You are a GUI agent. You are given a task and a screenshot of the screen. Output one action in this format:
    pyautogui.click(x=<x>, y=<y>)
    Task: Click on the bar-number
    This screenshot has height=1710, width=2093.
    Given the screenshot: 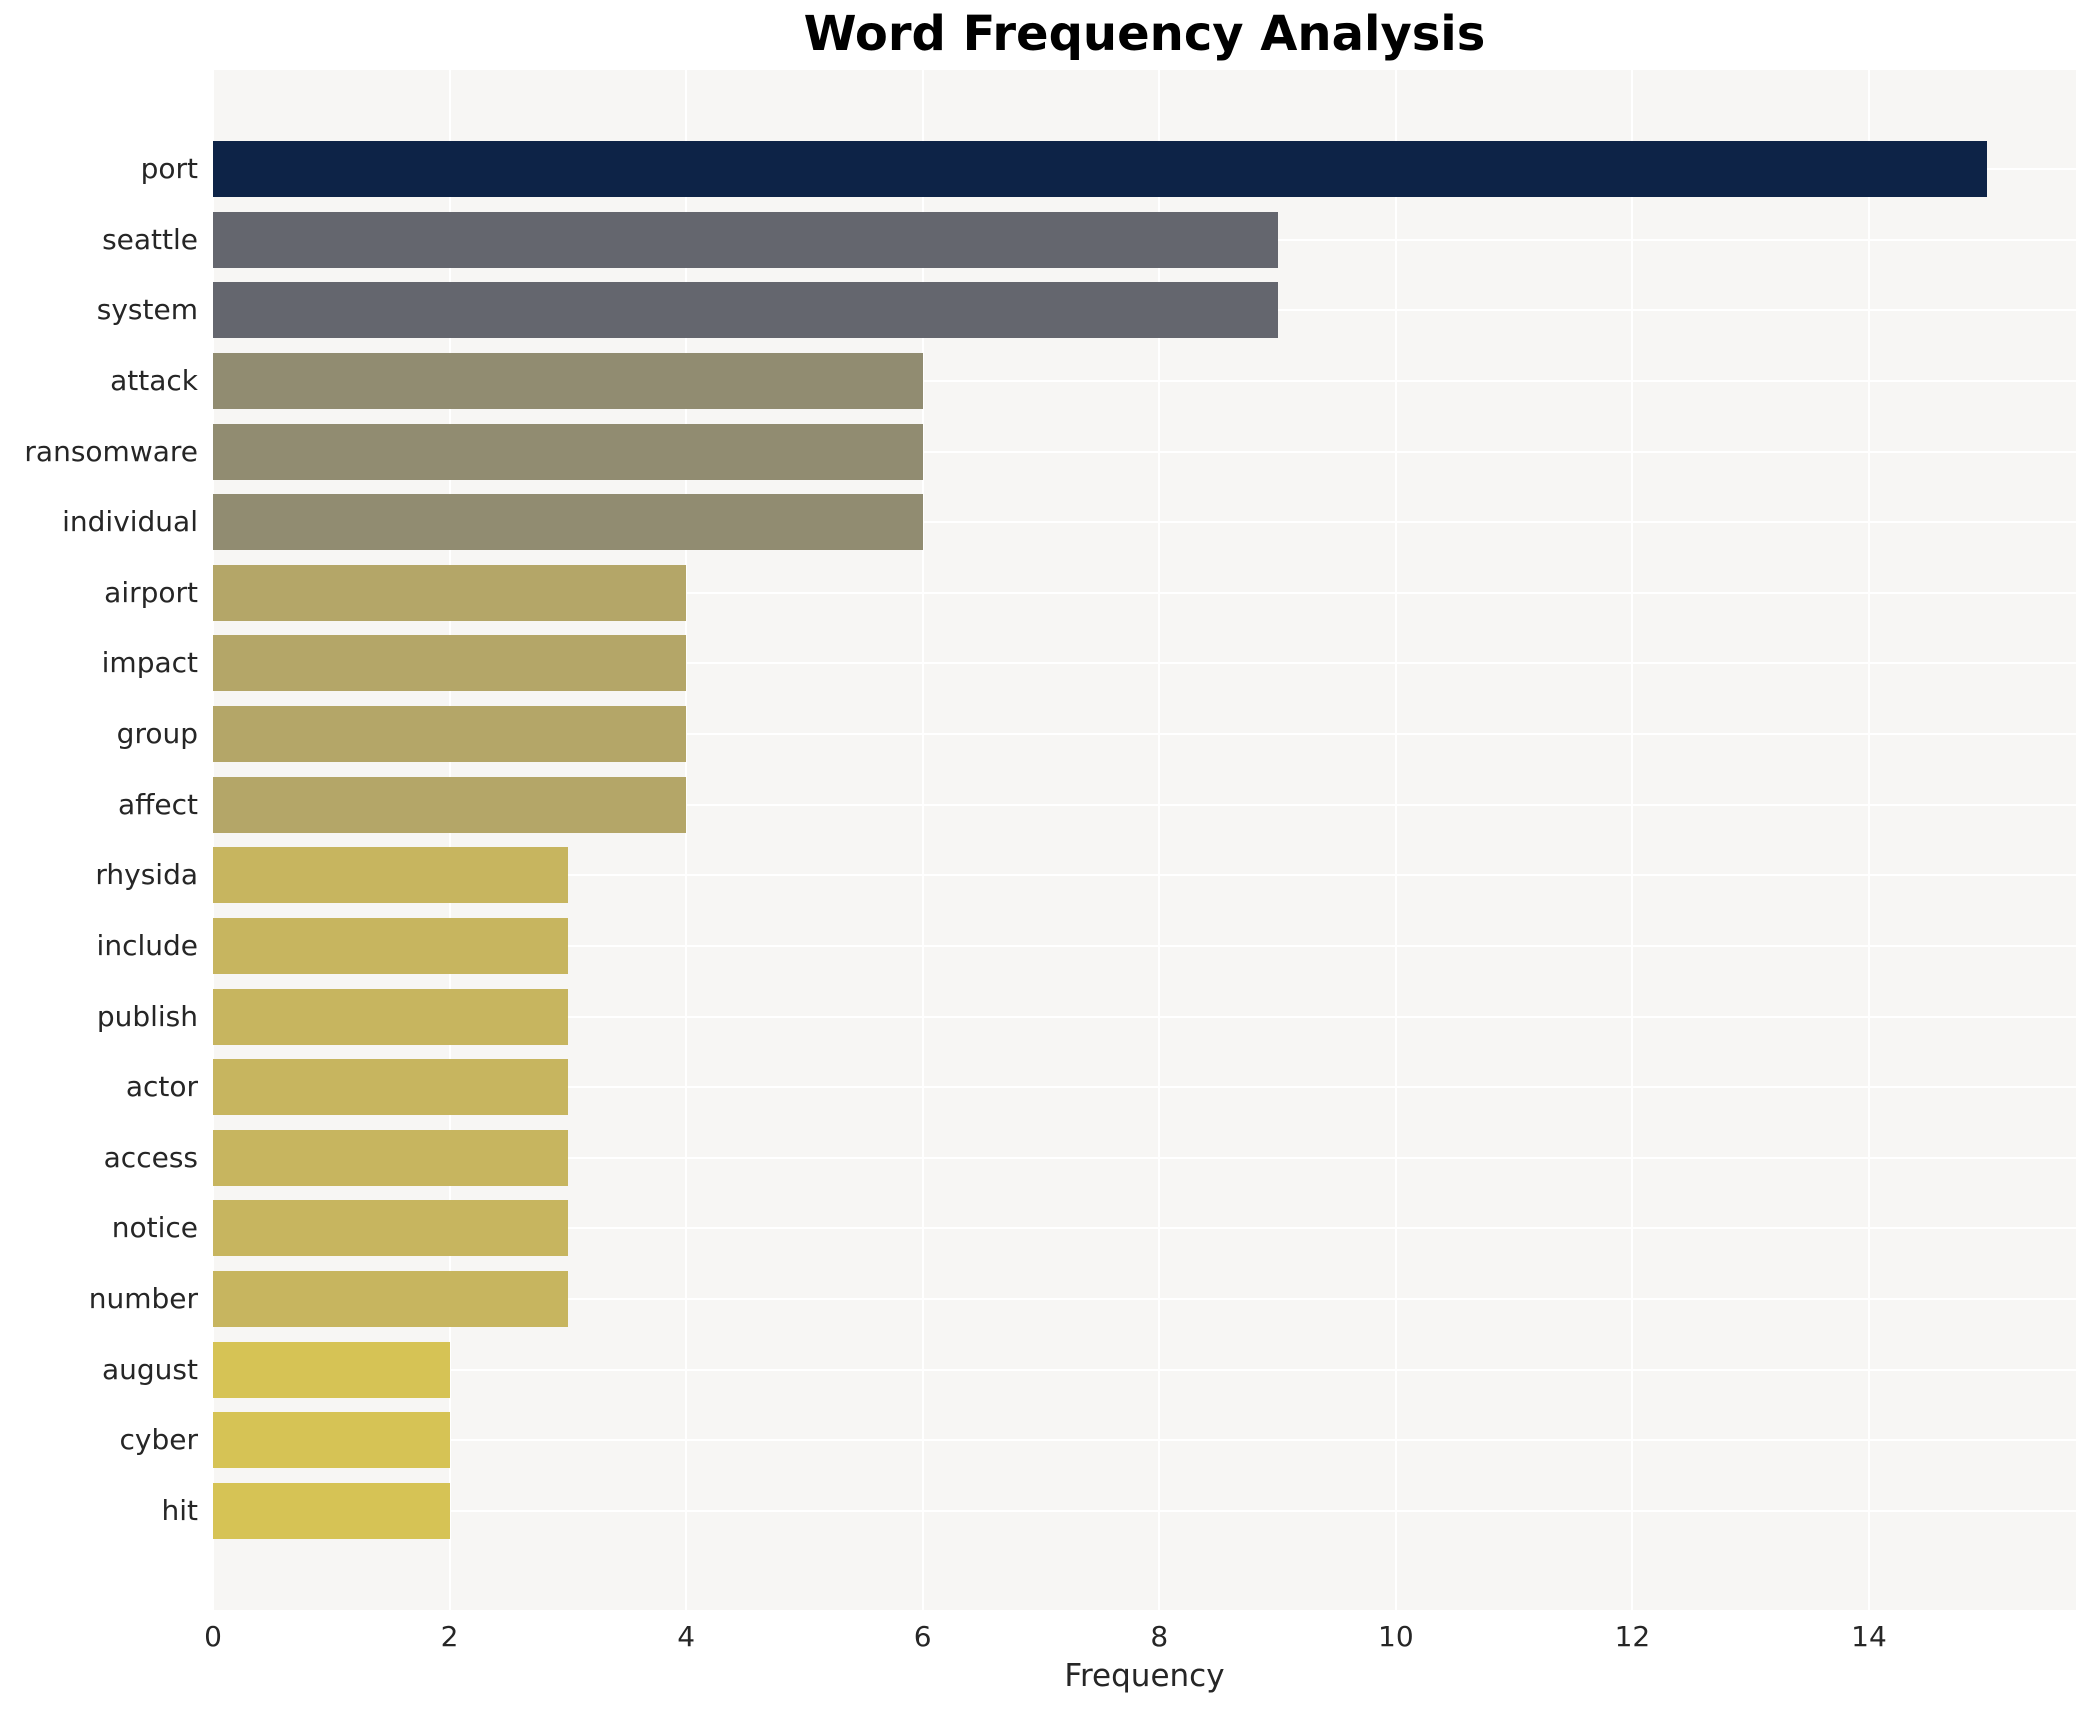 What is the action you would take?
    pyautogui.click(x=390, y=1299)
    